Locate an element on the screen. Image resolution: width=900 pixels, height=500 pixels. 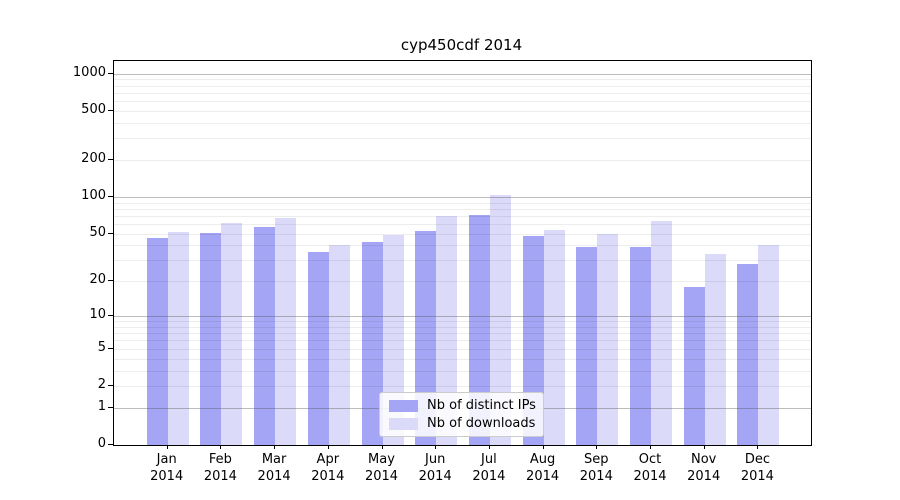
legend-item-downloads: Nb of downloads is located at coordinates (462, 423).